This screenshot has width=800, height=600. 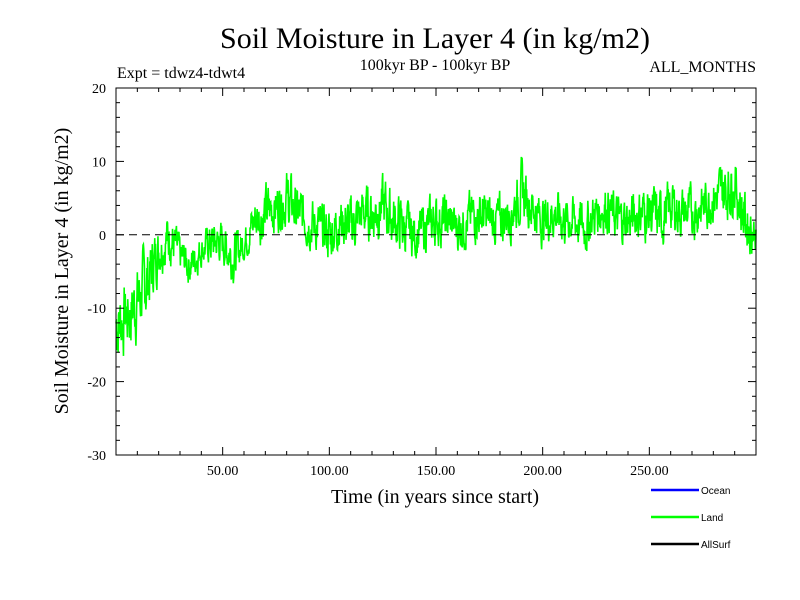 What do you see at coordinates (716, 545) in the screenshot?
I see `legend-label-allsurf: AllSurf` at bounding box center [716, 545].